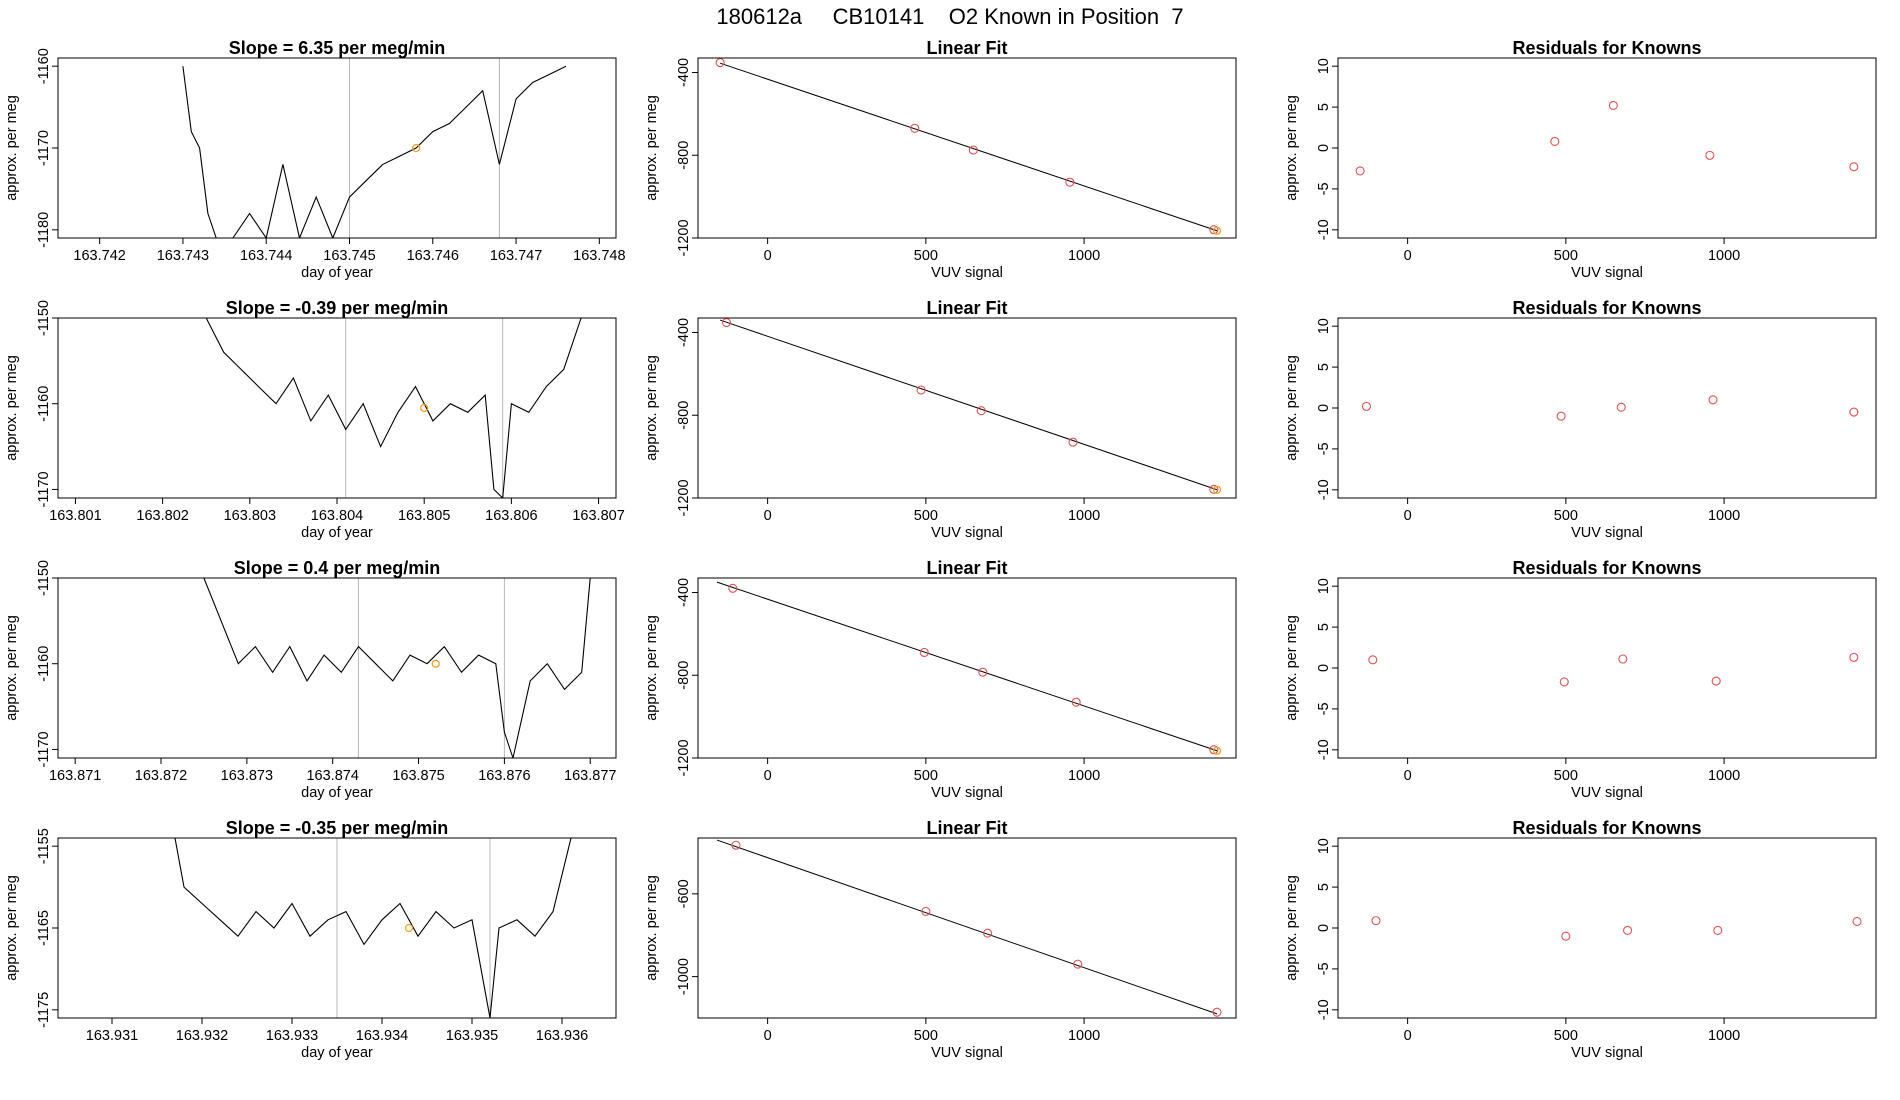 The height and width of the screenshot is (1100, 1900). Describe the element at coordinates (75, 776) in the screenshot. I see `x-tick-label: 163.871` at that location.